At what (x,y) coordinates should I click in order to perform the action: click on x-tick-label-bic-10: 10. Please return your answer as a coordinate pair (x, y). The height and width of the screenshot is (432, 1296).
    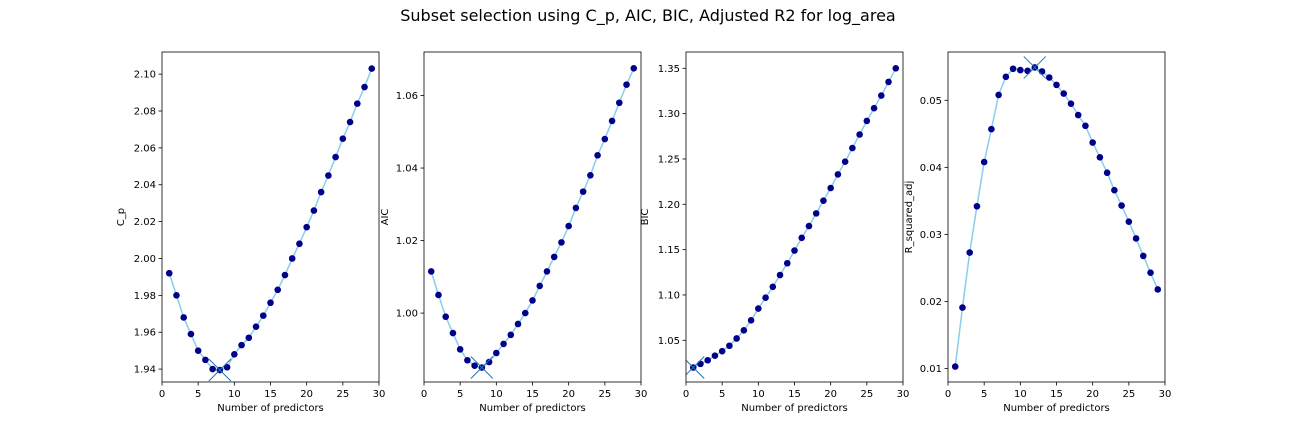
    Looking at the image, I should click on (758, 394).